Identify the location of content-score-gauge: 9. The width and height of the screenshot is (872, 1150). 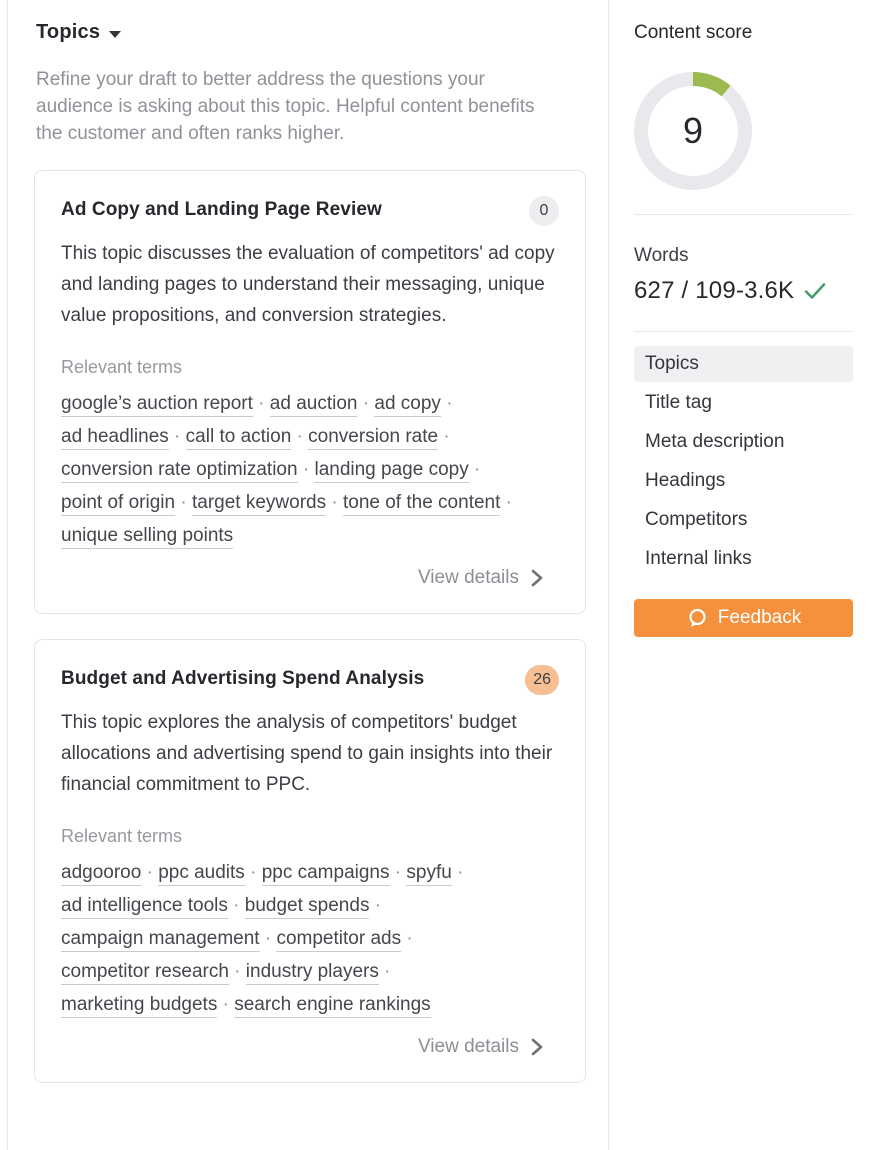
(693, 131).